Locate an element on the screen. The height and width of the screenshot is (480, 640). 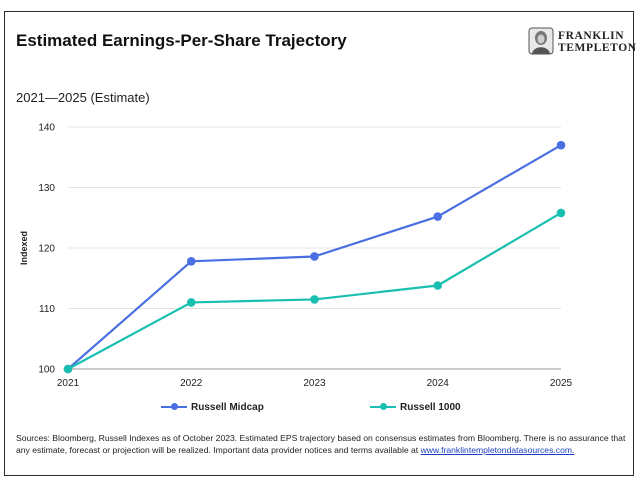
x-tick-label: 2024 is located at coordinates (438, 383).